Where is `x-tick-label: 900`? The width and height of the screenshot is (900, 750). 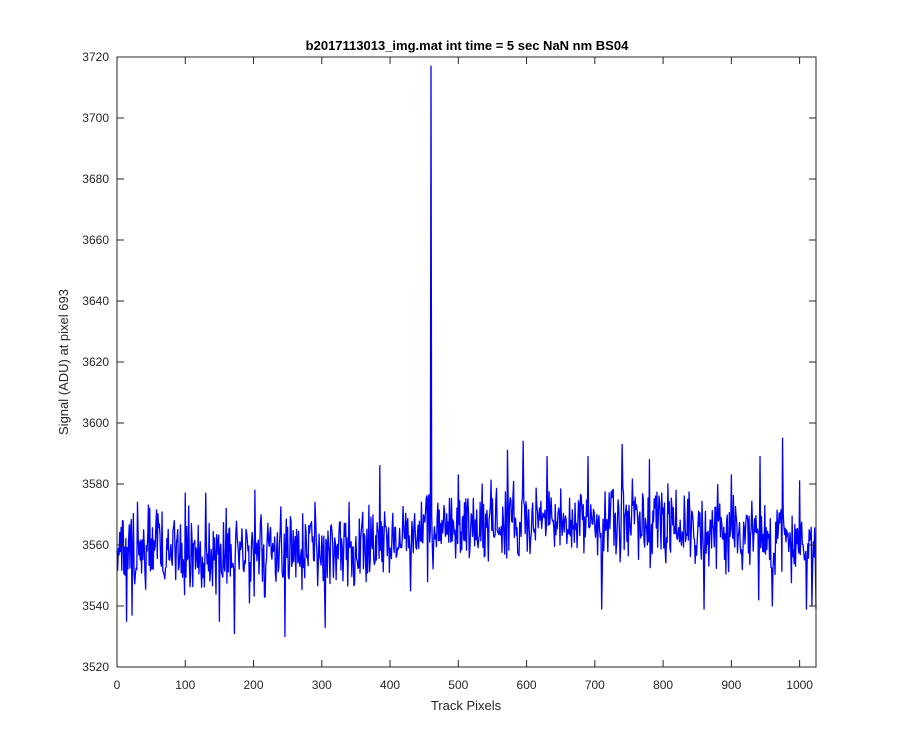 x-tick-label: 900 is located at coordinates (731, 685).